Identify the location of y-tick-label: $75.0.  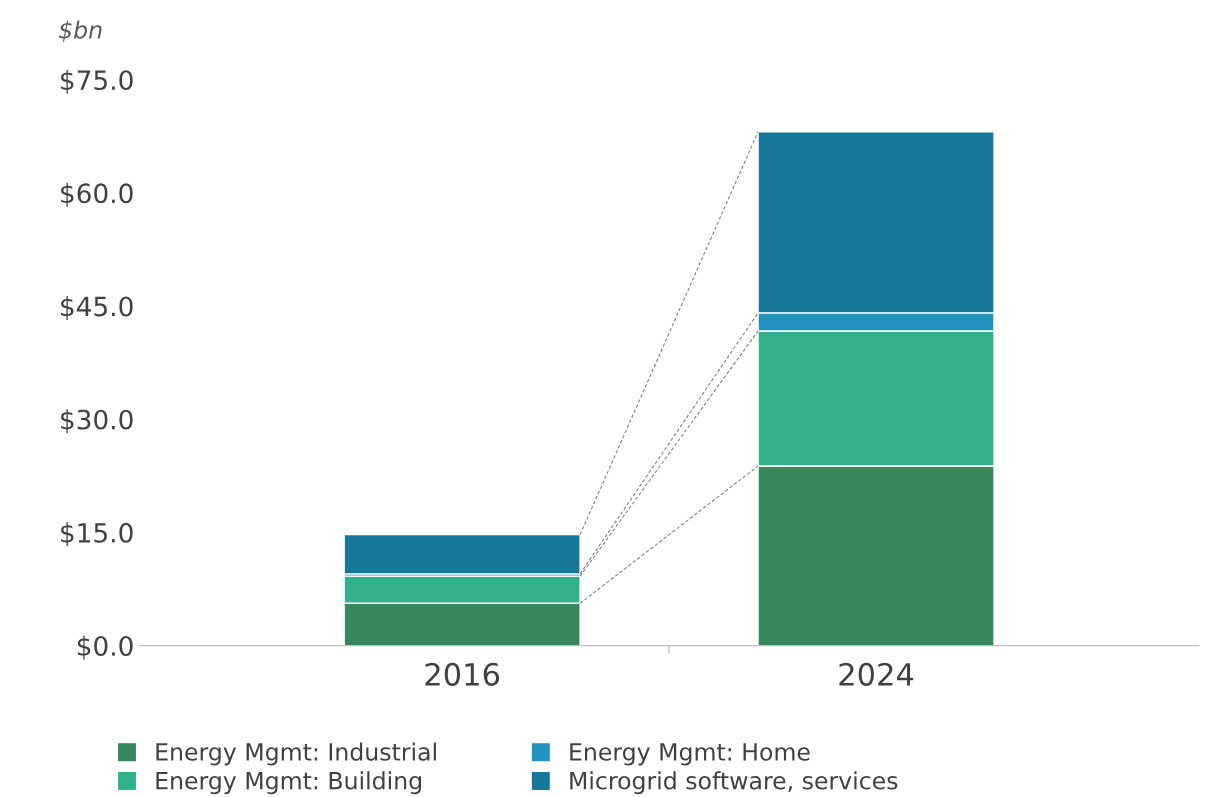
(97, 81).